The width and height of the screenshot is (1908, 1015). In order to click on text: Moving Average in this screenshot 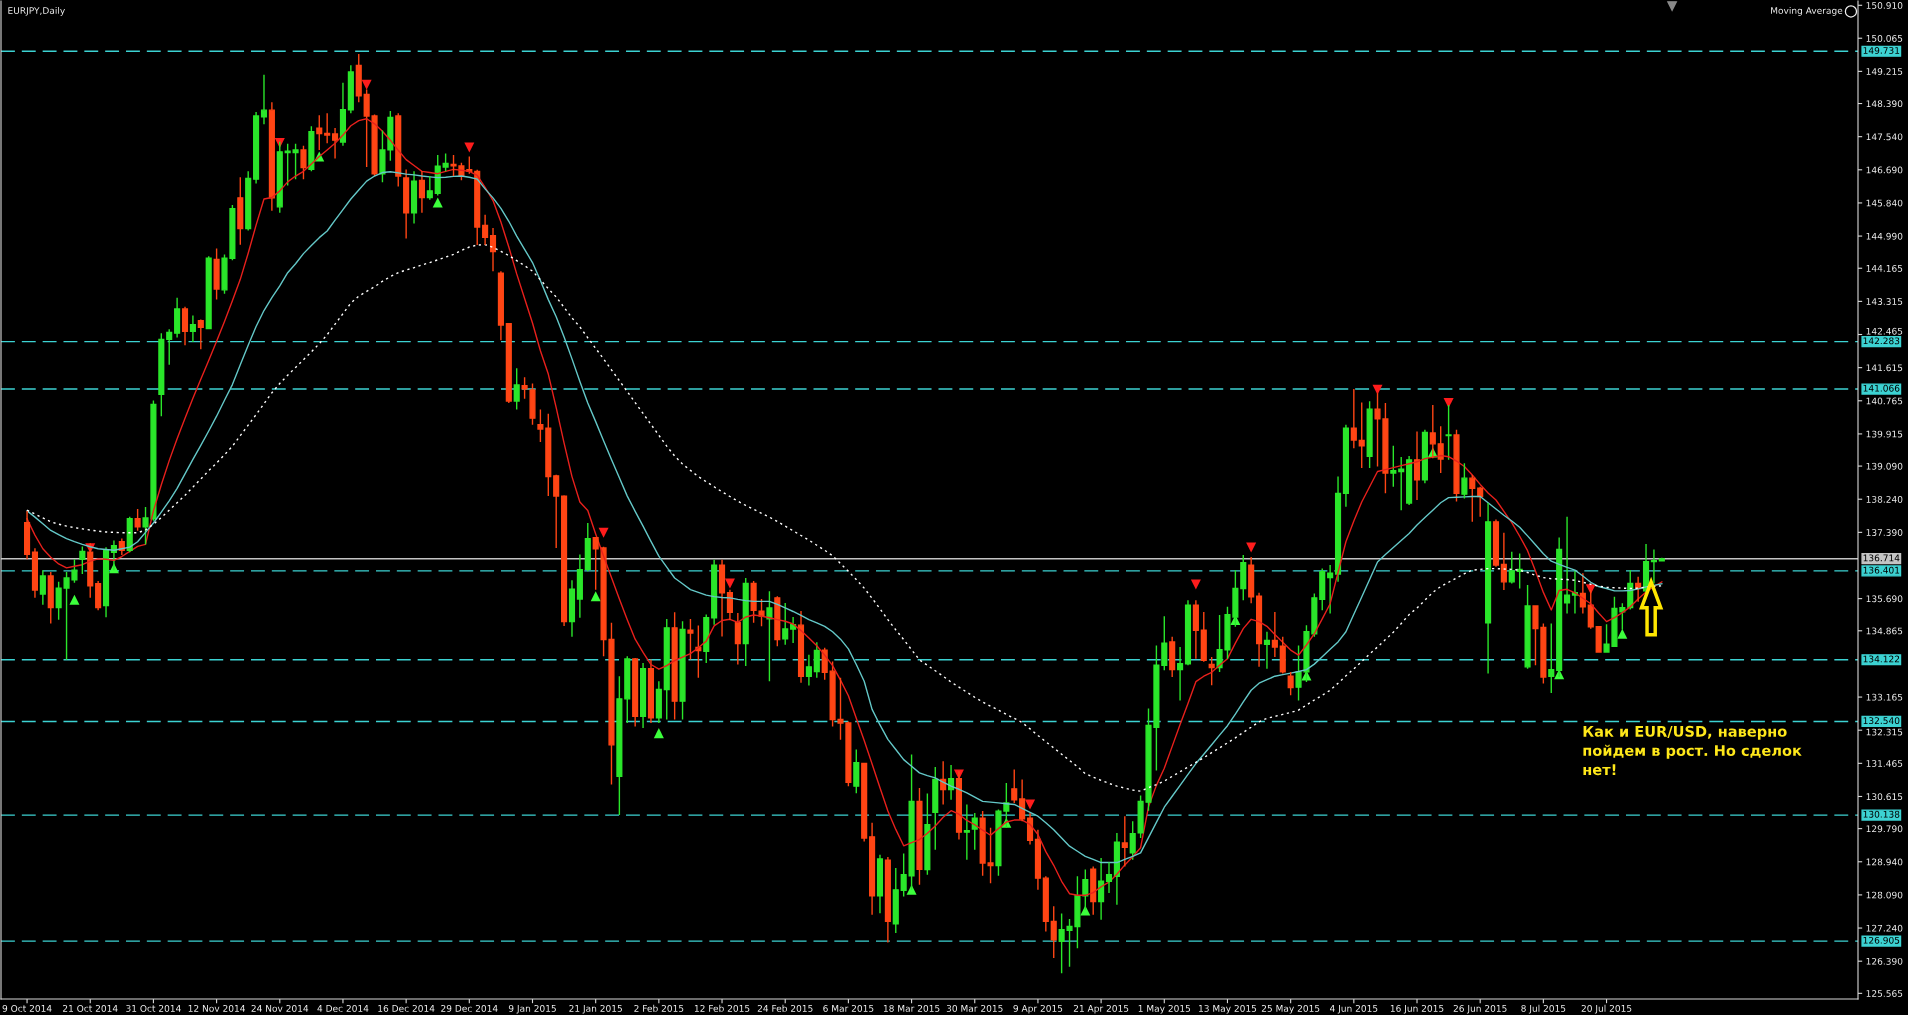, I will do `click(1807, 11)`.